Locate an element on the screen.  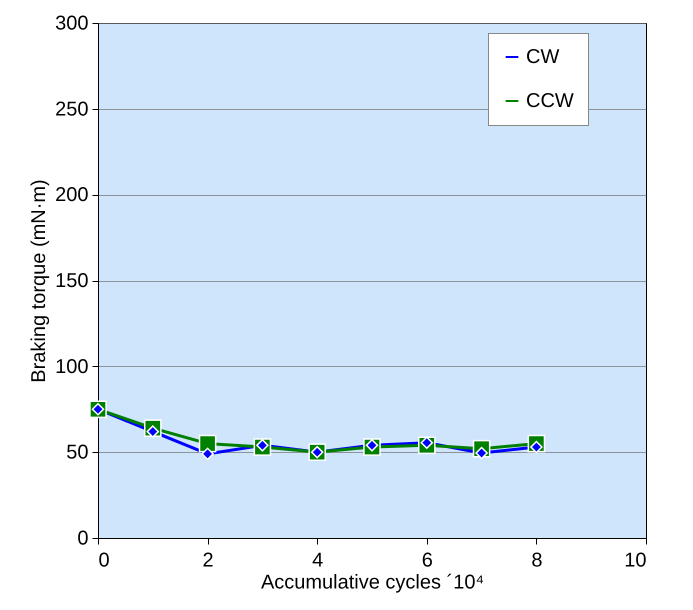
x-axis-title: Accumulative cycles ´10⁴ is located at coordinates (372, 583).